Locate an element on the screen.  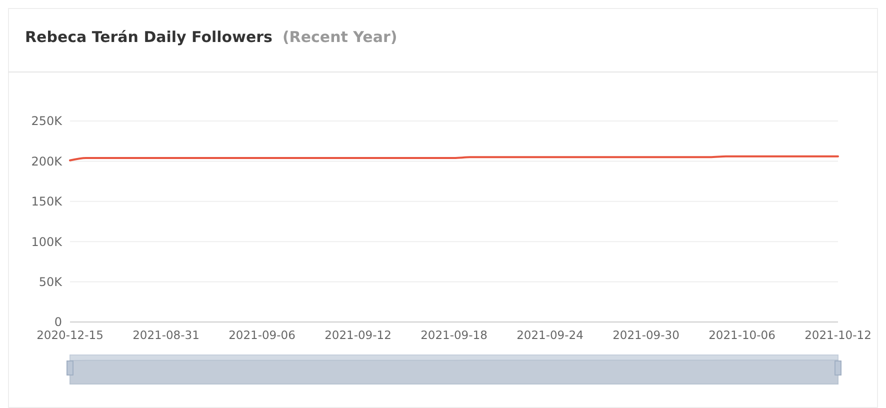
x-tick-label: 2021-09-06 is located at coordinates (262, 335).